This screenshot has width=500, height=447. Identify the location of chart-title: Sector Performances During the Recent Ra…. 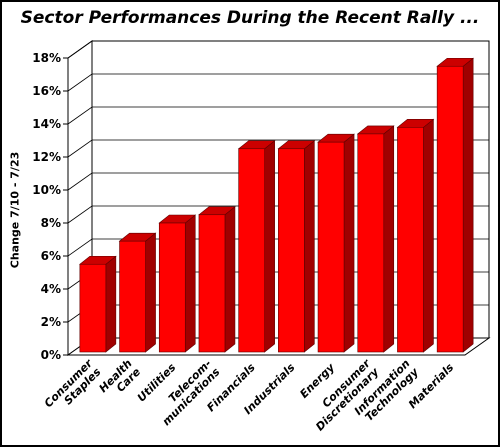
(250, 18).